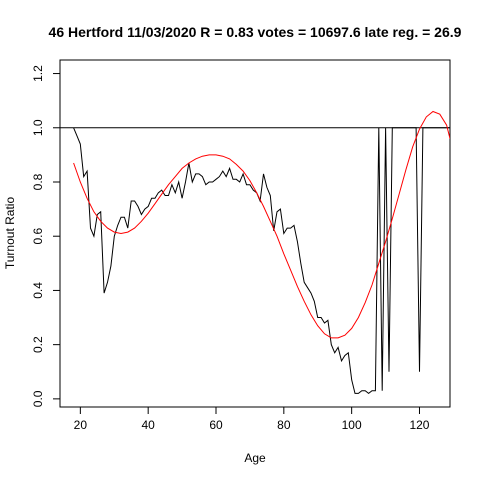 The image size is (480, 480). I want to click on x-tick-label: 40, so click(148, 425).